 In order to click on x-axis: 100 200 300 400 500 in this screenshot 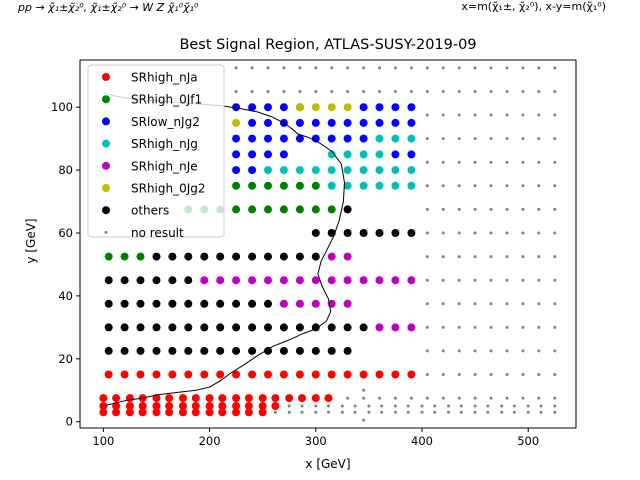, I will do `click(315, 438)`.